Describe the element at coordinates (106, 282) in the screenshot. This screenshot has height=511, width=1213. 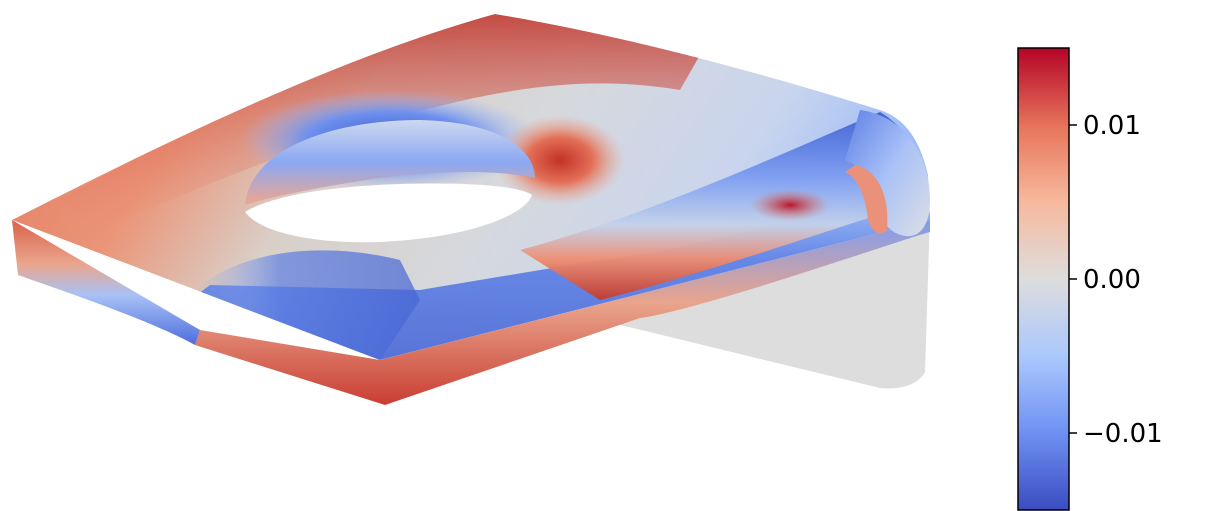
I see `plate-left-edge` at that location.